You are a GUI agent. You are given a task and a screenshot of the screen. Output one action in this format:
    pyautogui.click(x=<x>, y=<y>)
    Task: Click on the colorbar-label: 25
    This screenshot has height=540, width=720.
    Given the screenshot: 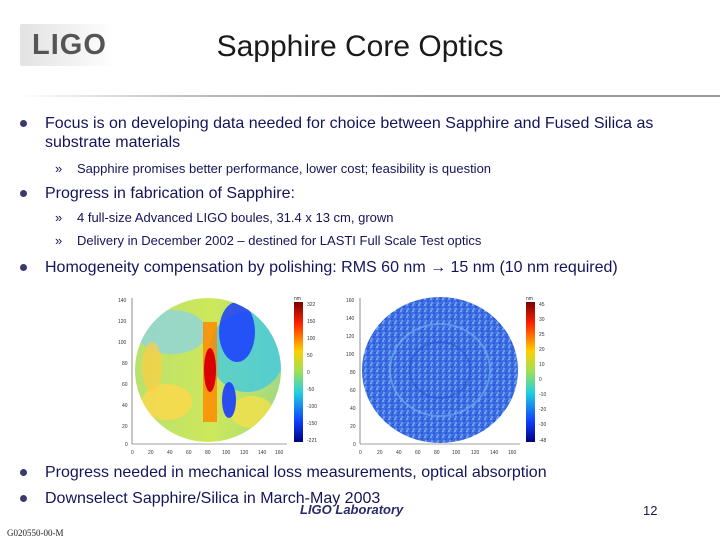 What is the action you would take?
    pyautogui.click(x=542, y=335)
    